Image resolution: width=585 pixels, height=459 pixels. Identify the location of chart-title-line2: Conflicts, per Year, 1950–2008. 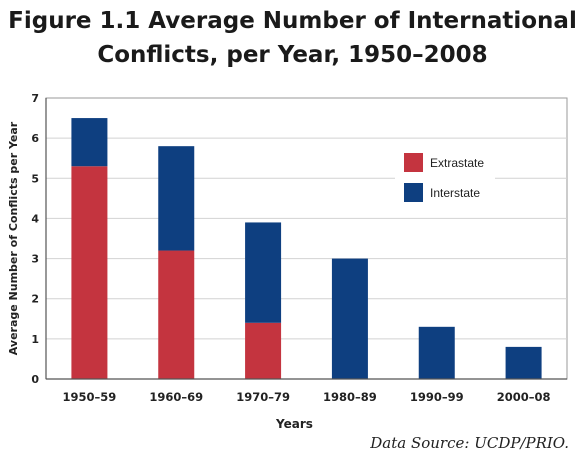
(292, 55).